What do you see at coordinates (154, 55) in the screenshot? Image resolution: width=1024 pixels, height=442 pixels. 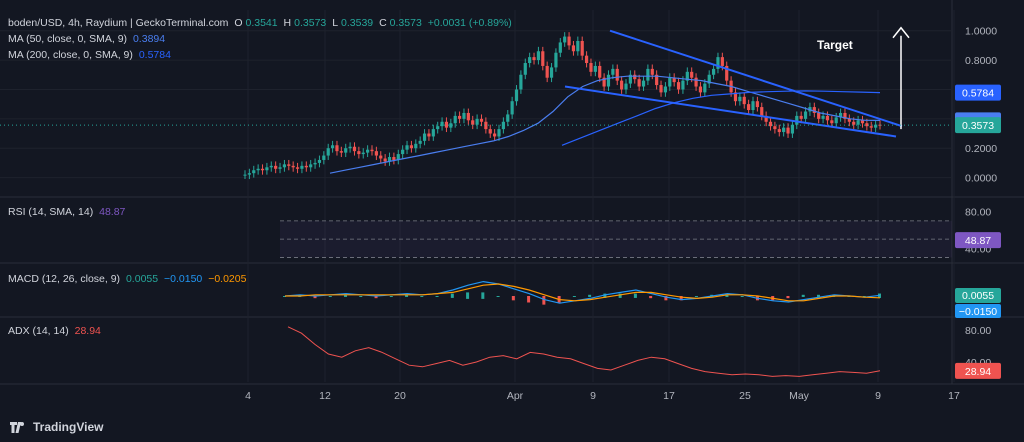 I see `ma200-value: 0.5784` at bounding box center [154, 55].